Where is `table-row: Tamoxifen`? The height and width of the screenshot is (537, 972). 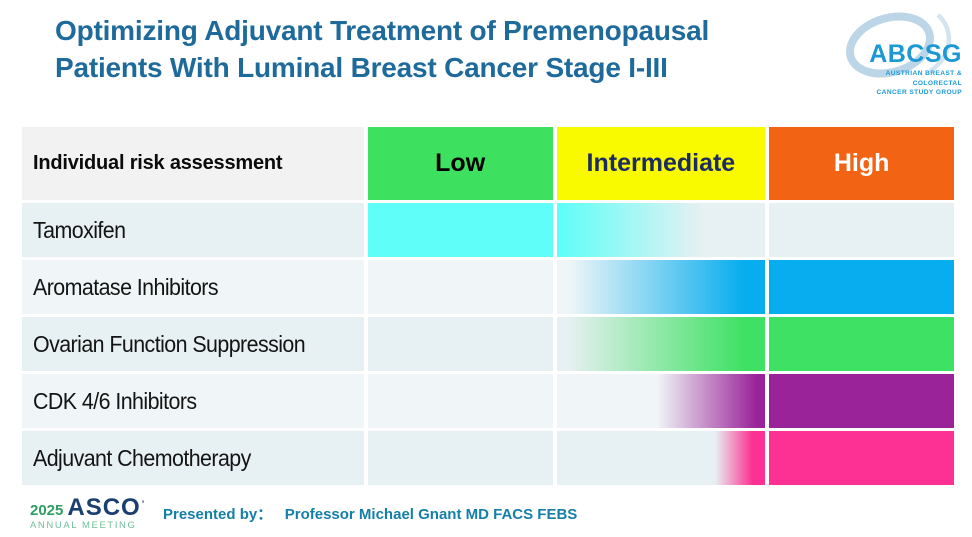 table-row: Tamoxifen is located at coordinates (488, 230).